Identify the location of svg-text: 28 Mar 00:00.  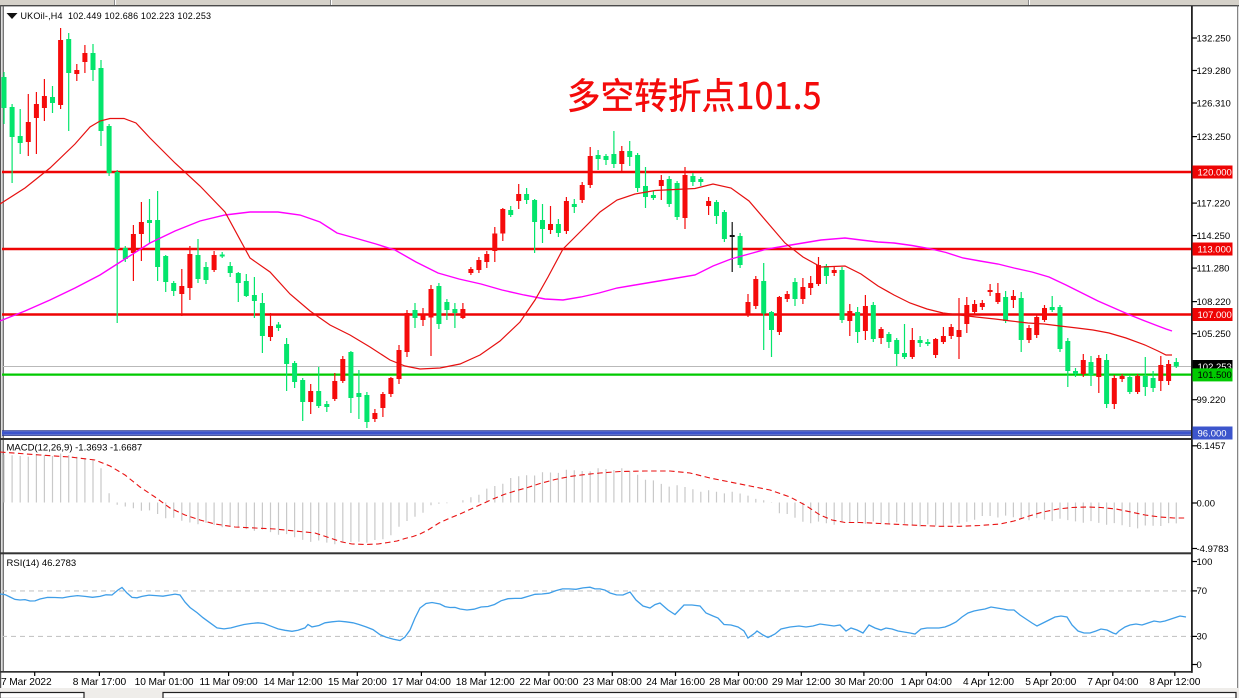
(738, 682).